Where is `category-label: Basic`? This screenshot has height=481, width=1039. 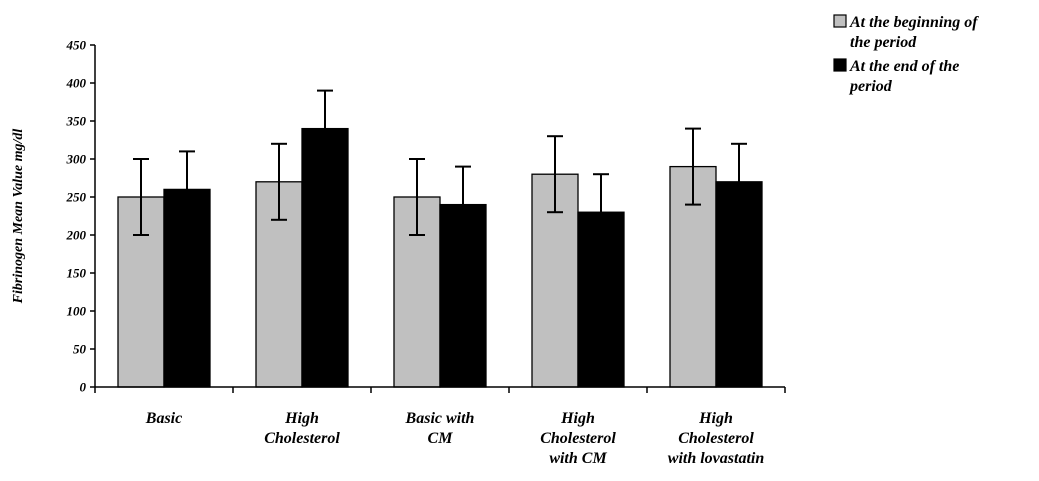
category-label: Basic is located at coordinates (163, 418).